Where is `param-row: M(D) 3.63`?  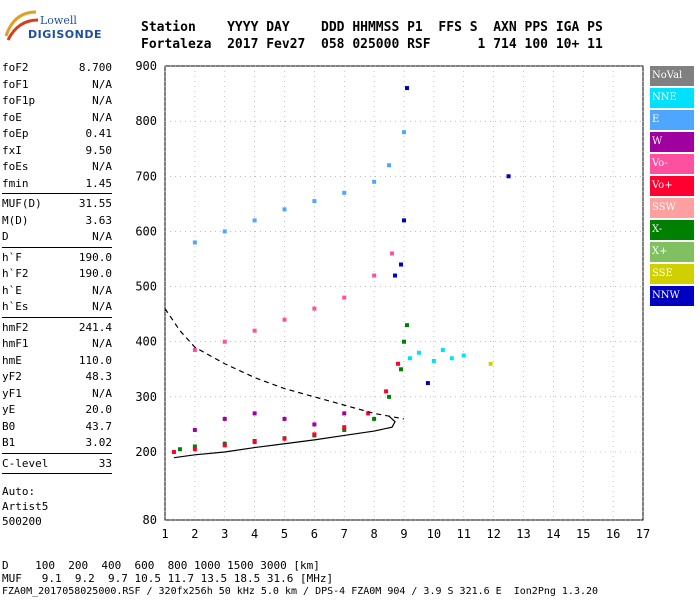 param-row: M(D) 3.63 is located at coordinates (57, 221).